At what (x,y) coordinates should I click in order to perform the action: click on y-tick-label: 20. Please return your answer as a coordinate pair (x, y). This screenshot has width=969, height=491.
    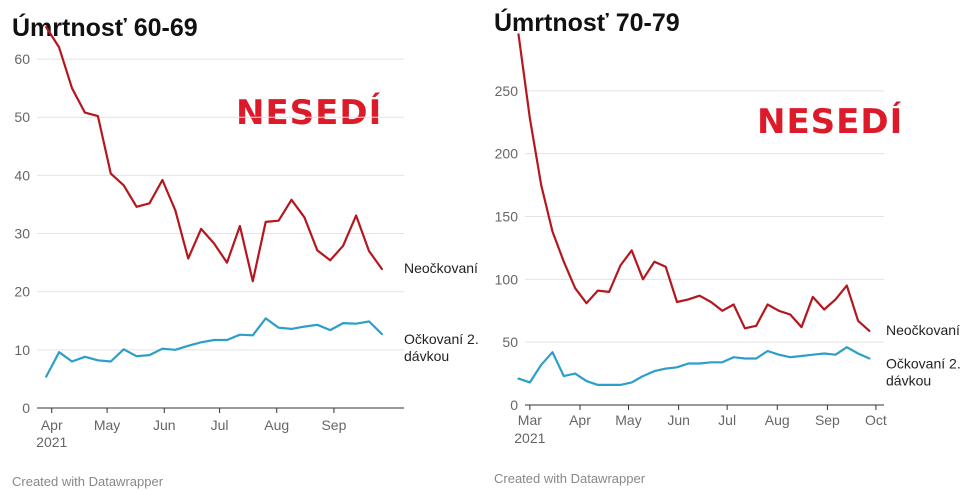
    Looking at the image, I should click on (22, 292).